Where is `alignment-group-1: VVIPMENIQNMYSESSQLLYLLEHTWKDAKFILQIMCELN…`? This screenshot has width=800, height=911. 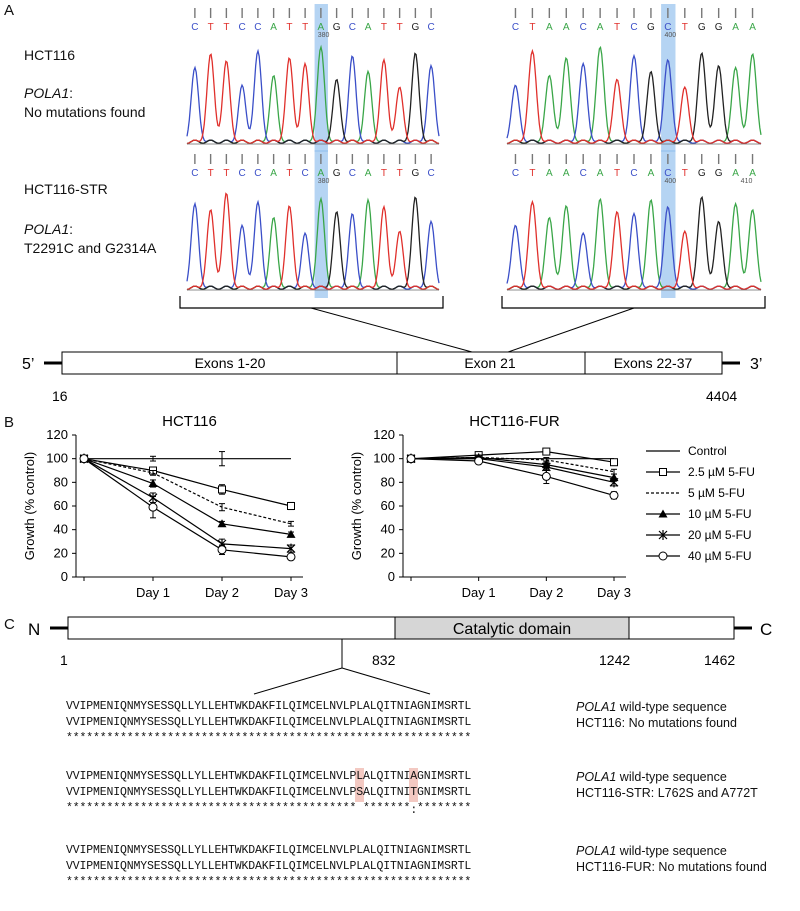
alignment-group-1: VVIPMENIQNMYSESSQLLYLLEHTWKDAKFILQIMCELN… is located at coordinates (268, 723).